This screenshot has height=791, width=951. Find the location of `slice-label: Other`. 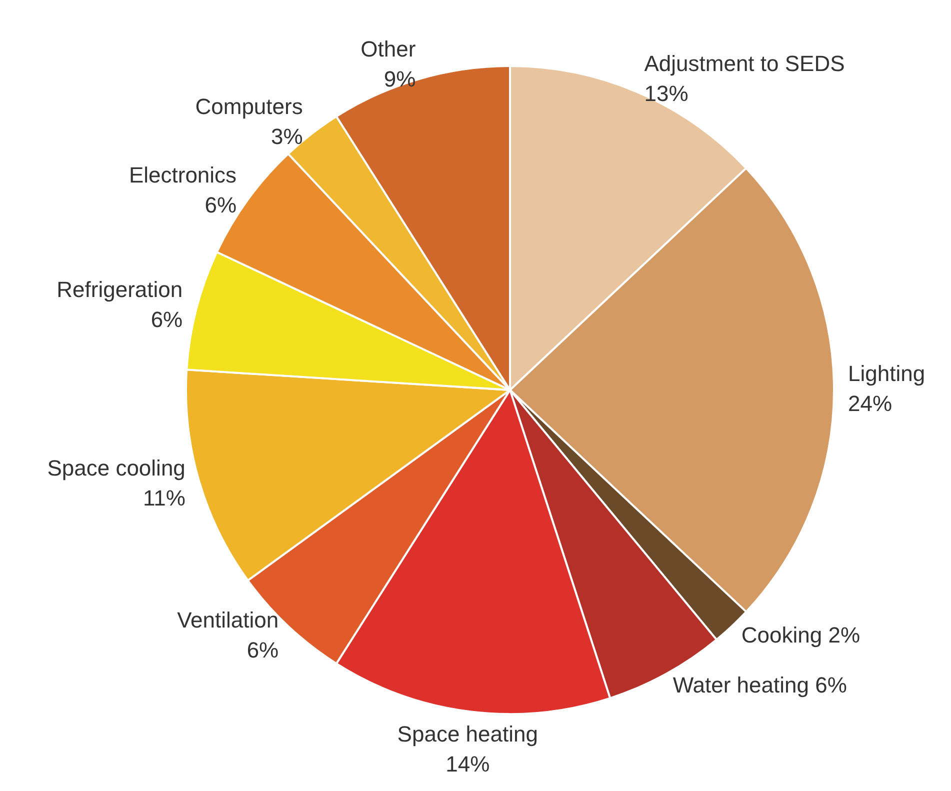

slice-label: Other is located at coordinates (388, 49).